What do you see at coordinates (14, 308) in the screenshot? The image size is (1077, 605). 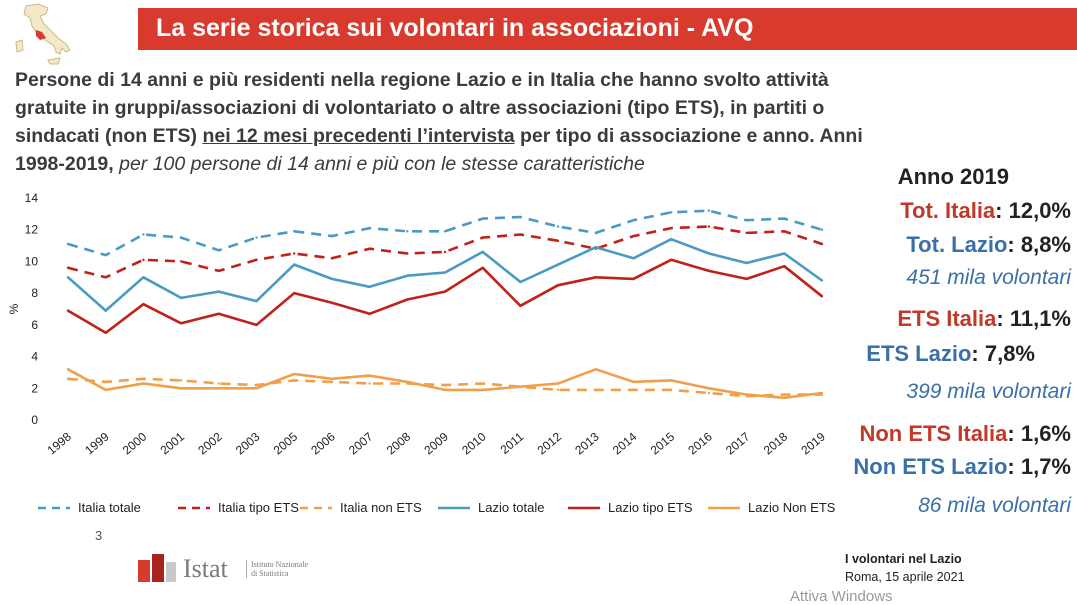 I see `y-axis-label: %` at bounding box center [14, 308].